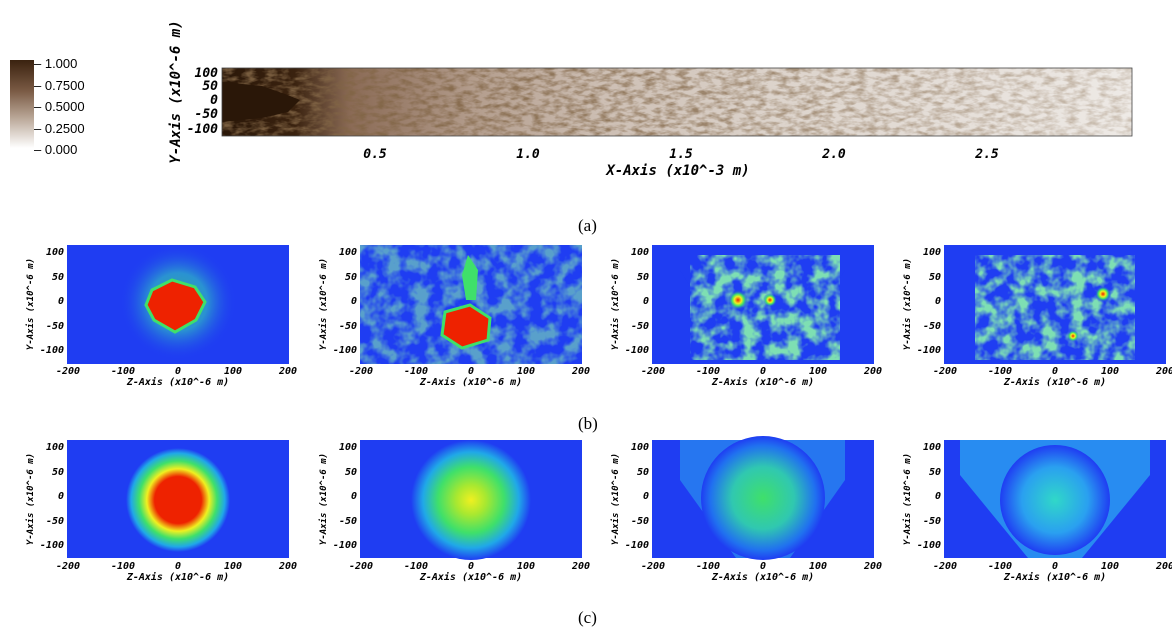  I want to click on x-tick: 0.5, so click(375, 154).